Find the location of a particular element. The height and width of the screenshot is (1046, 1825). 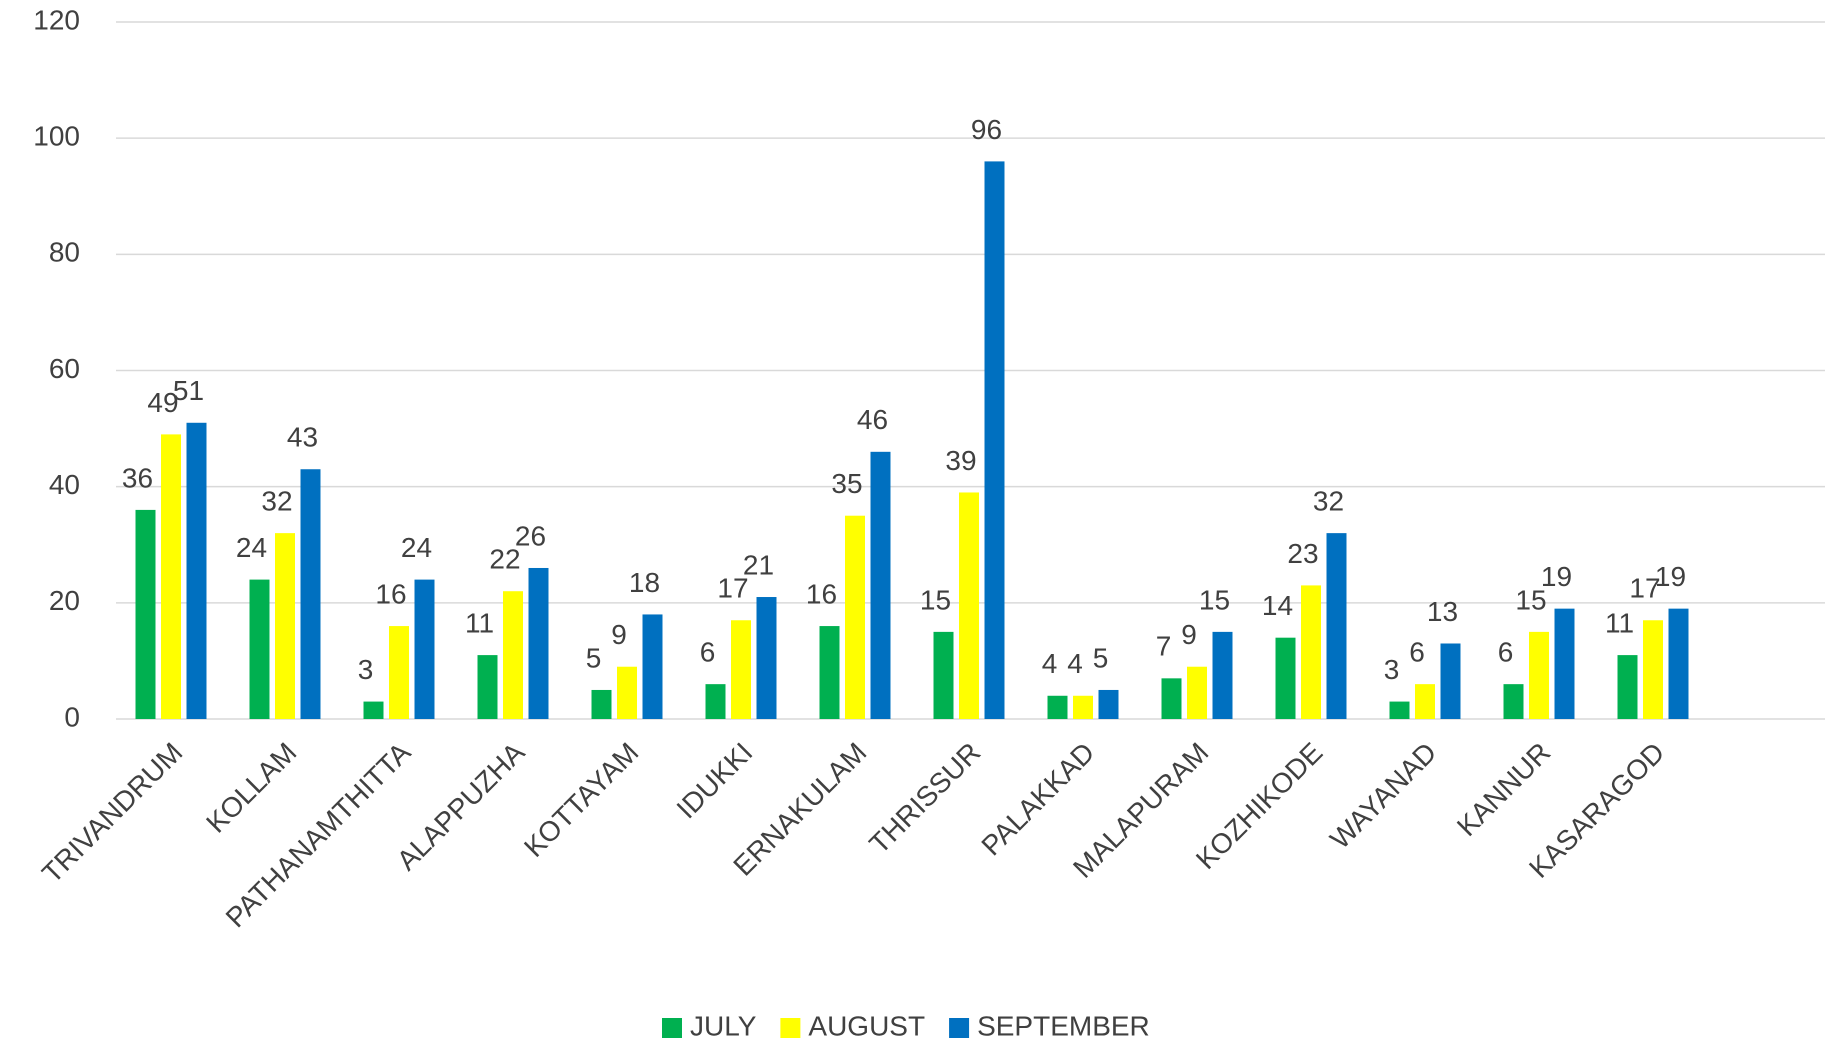

y-tick-label: 60 is located at coordinates (64, 368).